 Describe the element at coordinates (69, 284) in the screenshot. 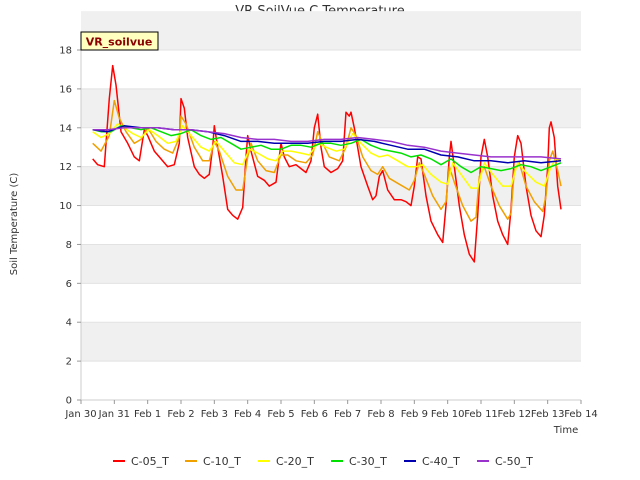

I see `y-tick-label: 6` at that location.